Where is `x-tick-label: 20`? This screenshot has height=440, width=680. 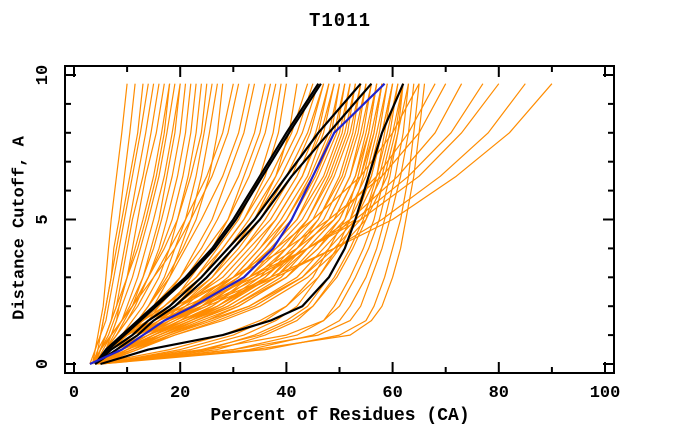 x-tick-label: 20 is located at coordinates (180, 393).